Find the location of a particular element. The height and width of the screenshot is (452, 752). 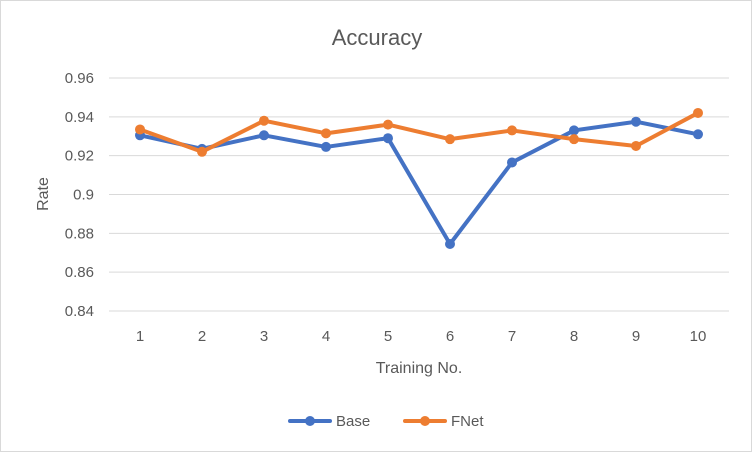

y-axis-ticks: 0.84 0.86 0.88 0.9 0.92 0.94 0.96 is located at coordinates (79, 195).